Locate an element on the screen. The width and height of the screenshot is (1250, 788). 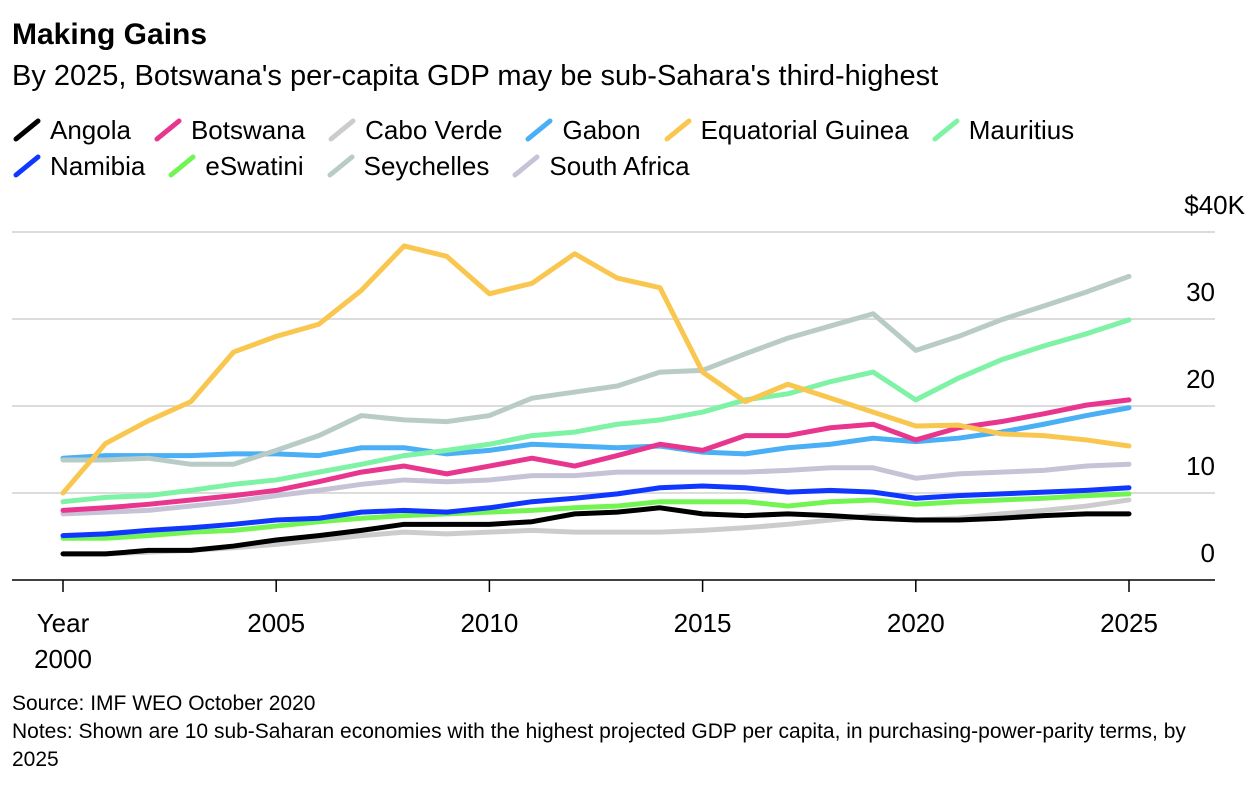
x-tick-label: 2015 is located at coordinates (703, 623).